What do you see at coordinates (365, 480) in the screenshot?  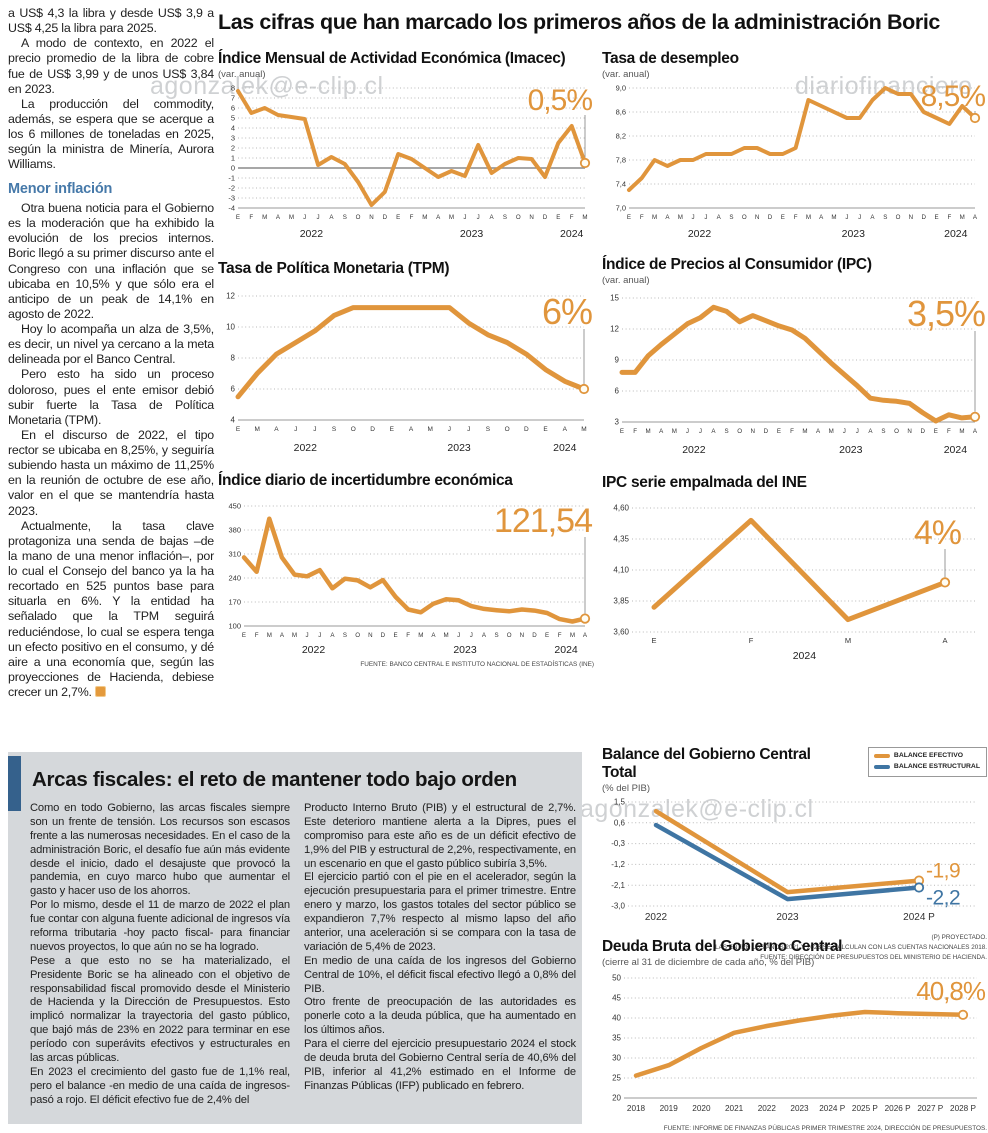 I see `chart-title: Índice diario de incertidumbre económica` at bounding box center [365, 480].